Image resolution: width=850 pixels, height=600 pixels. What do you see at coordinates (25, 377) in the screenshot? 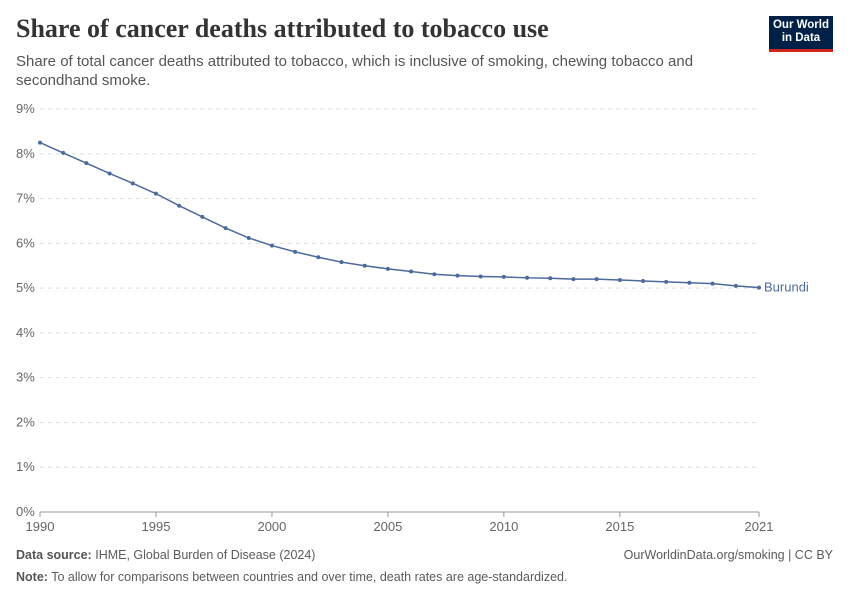
I see `y-tick-label: 3%` at bounding box center [25, 377].